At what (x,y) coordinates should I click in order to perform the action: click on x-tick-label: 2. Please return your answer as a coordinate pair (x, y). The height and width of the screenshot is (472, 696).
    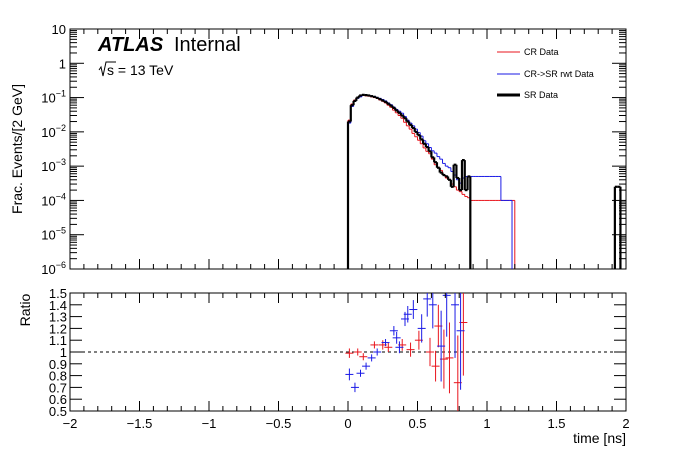
    Looking at the image, I should click on (625, 423).